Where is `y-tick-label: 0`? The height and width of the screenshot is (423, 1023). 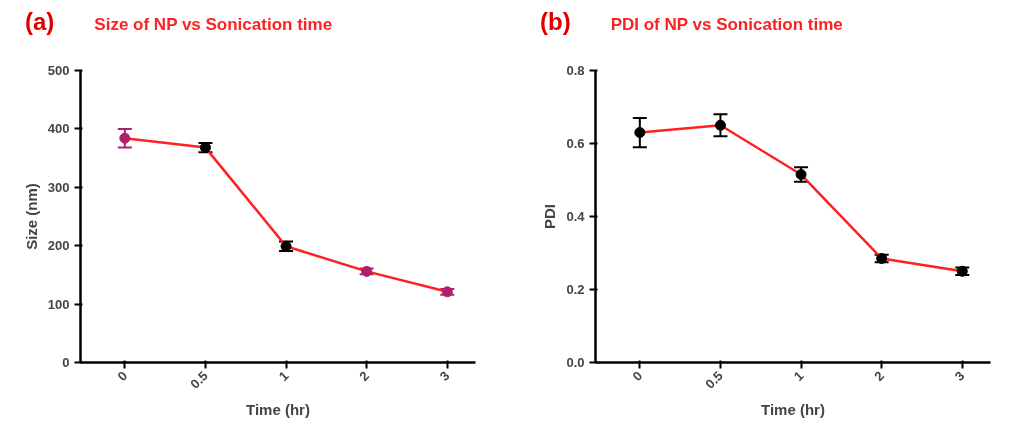 y-tick-label: 0 is located at coordinates (66, 362).